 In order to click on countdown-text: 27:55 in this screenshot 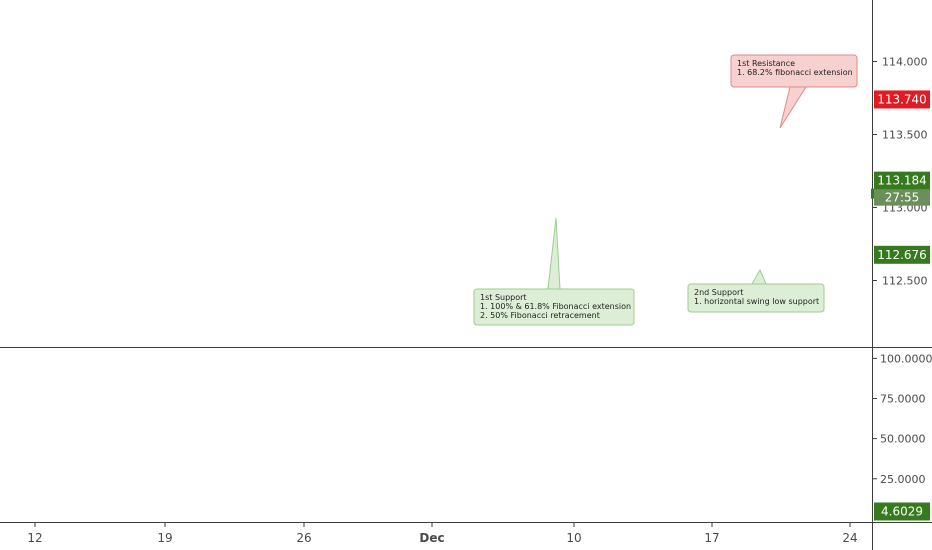, I will do `click(902, 198)`.